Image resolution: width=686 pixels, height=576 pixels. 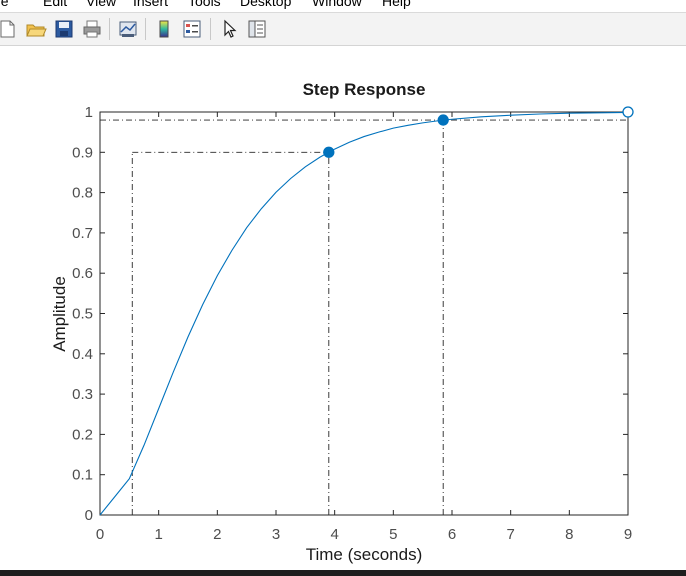 I want to click on y-tick-label: 0.9, so click(x=82, y=152).